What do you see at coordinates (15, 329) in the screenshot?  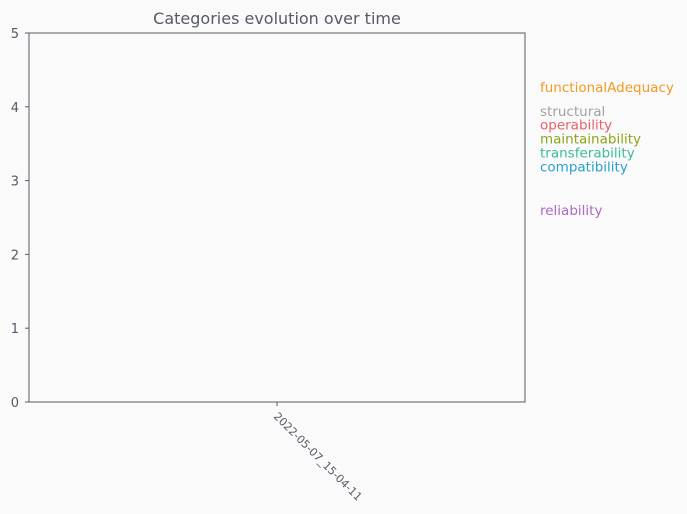 I see `y-tick-label: 1` at bounding box center [15, 329].